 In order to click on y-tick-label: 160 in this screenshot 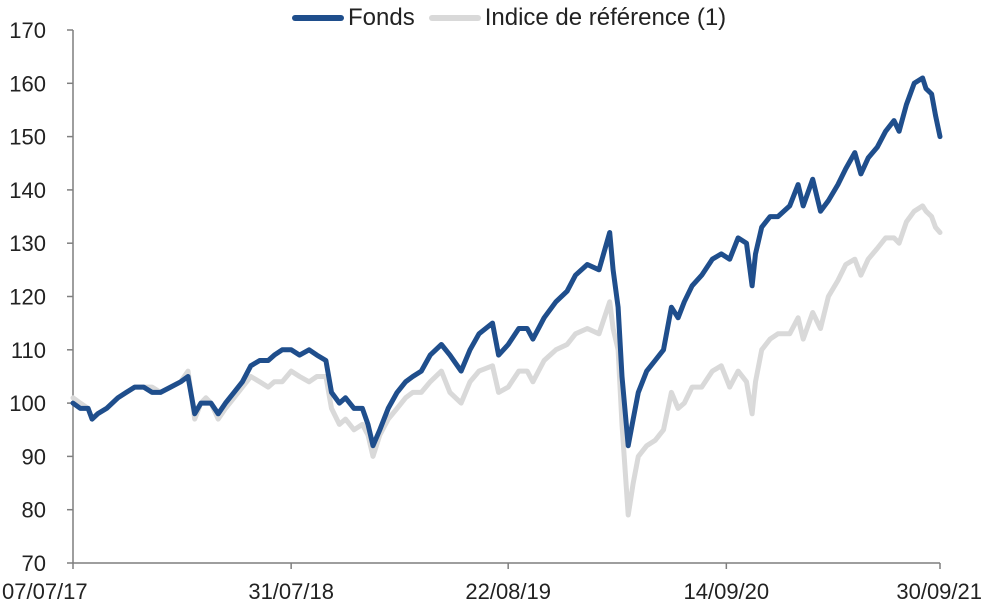, I will do `click(27, 83)`.